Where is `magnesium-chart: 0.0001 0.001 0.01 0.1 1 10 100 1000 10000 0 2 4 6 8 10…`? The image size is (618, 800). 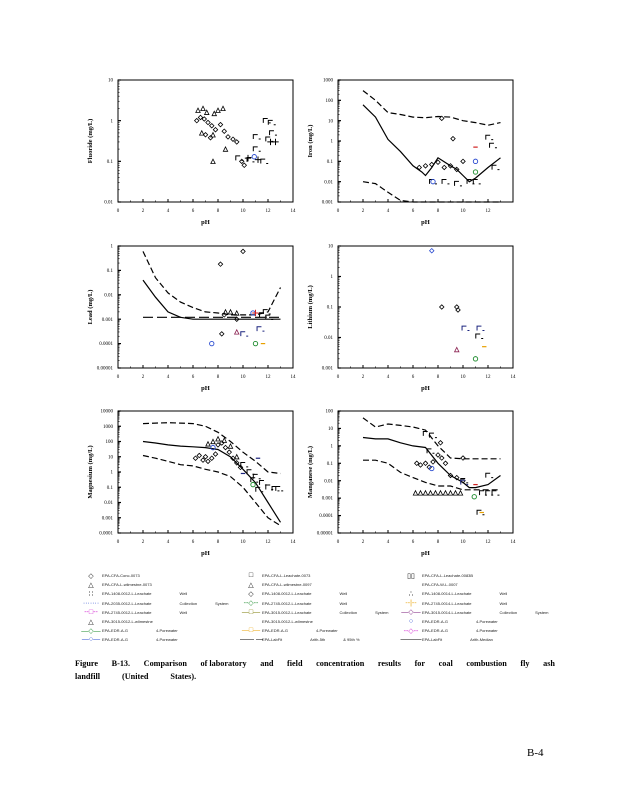 magnesium-chart: 0.0001 0.001 0.01 0.1 1 10 100 1000 10000 0 2 4 6 8 10… is located at coordinates (195, 485).